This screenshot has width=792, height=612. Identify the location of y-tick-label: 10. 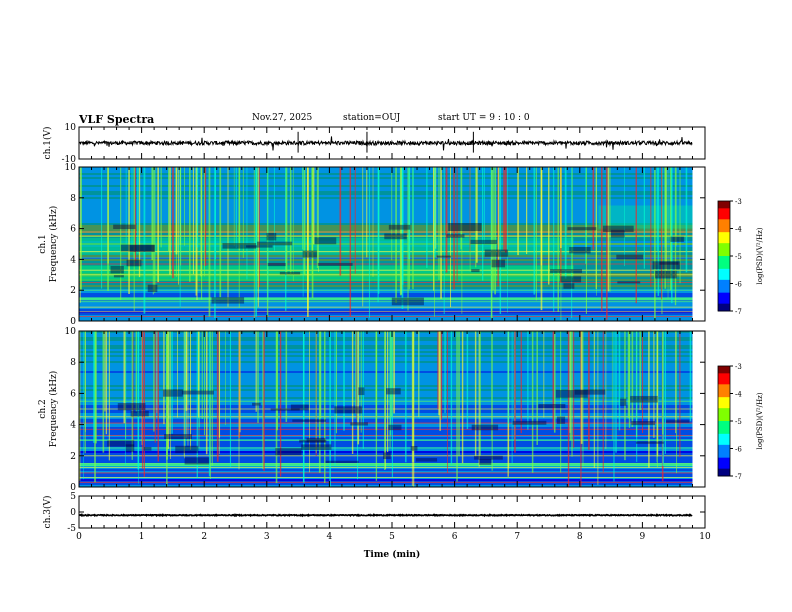
(71, 128).